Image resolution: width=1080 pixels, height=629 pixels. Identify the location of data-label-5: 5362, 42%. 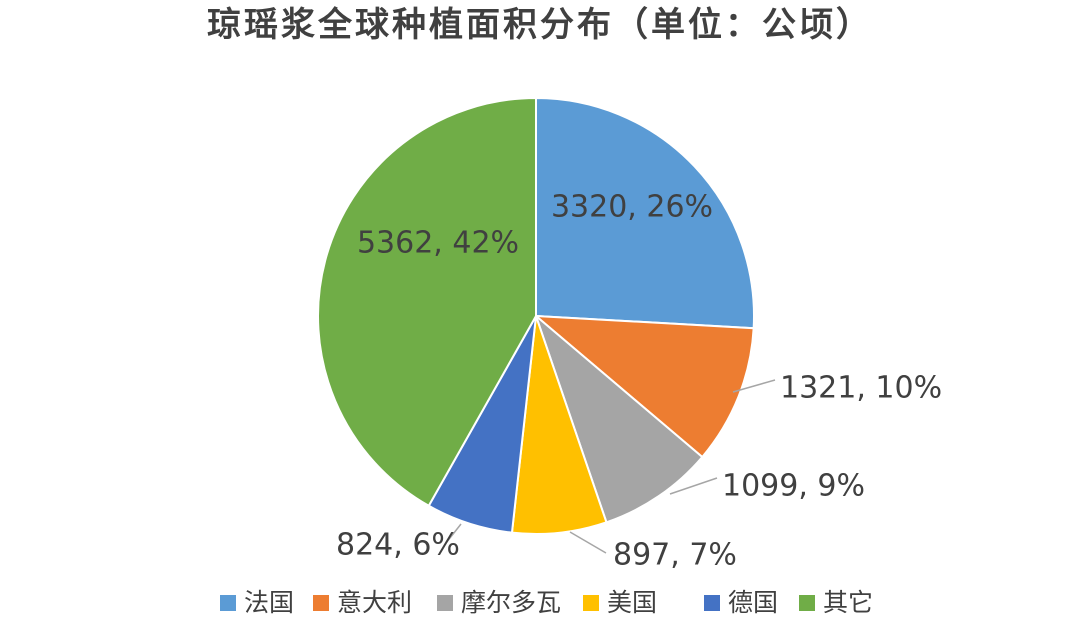
(438, 243).